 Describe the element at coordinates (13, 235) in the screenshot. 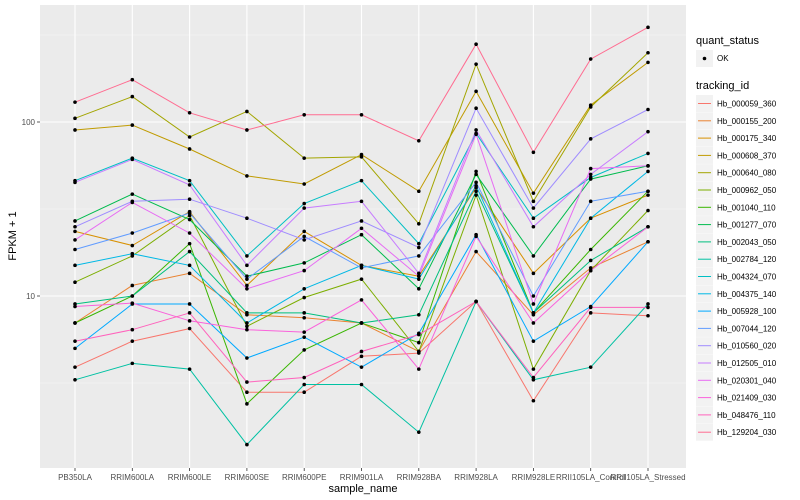

I see `y-axis-title: FPKM + 1` at that location.